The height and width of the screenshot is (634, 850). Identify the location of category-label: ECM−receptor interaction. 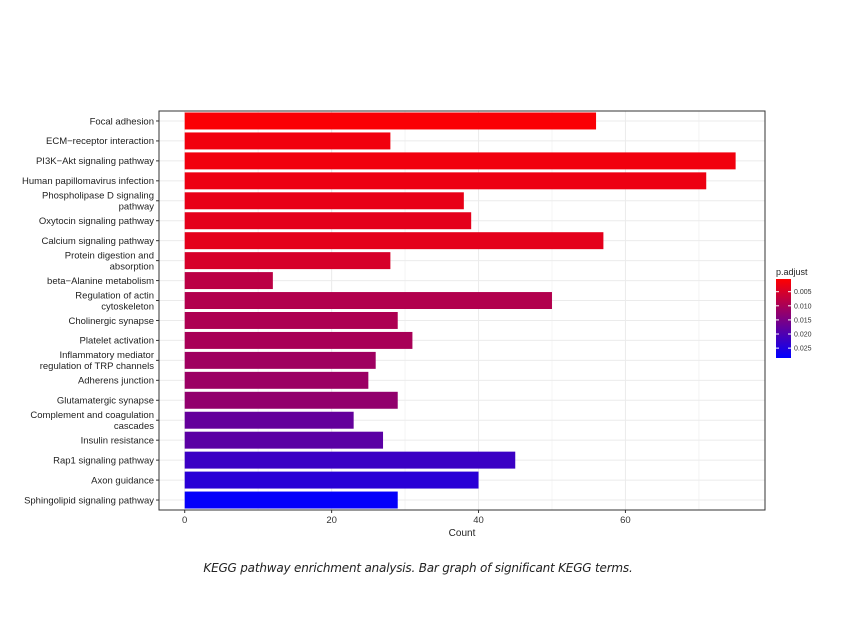
(100, 141).